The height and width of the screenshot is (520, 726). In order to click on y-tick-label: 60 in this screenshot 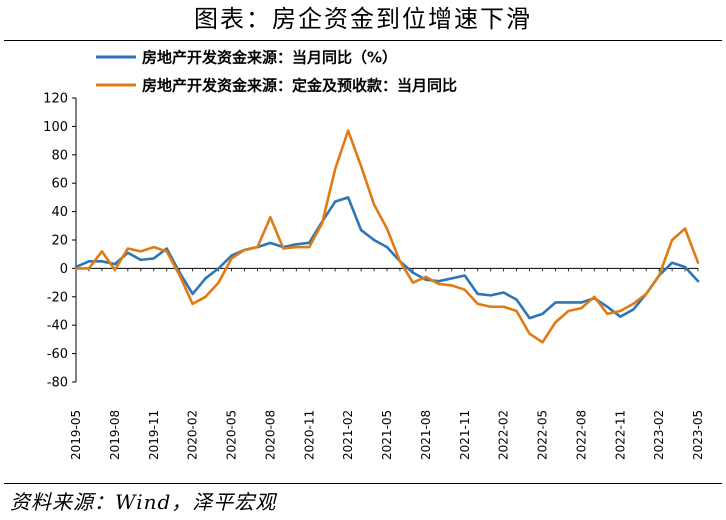, I will do `click(59, 184)`.